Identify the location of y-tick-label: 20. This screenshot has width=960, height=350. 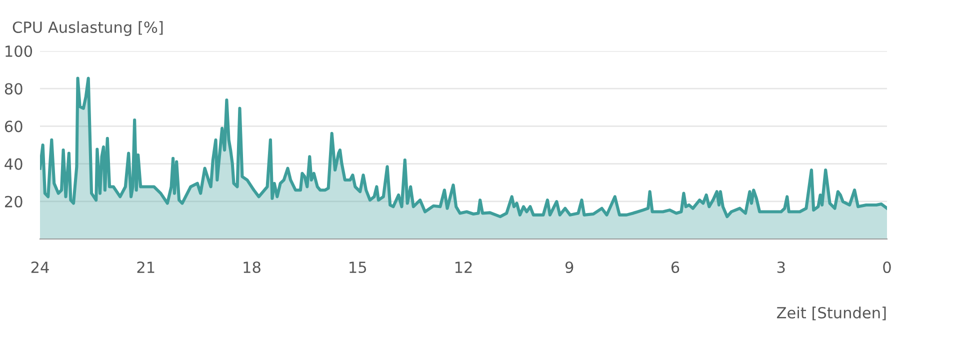
(13, 202).